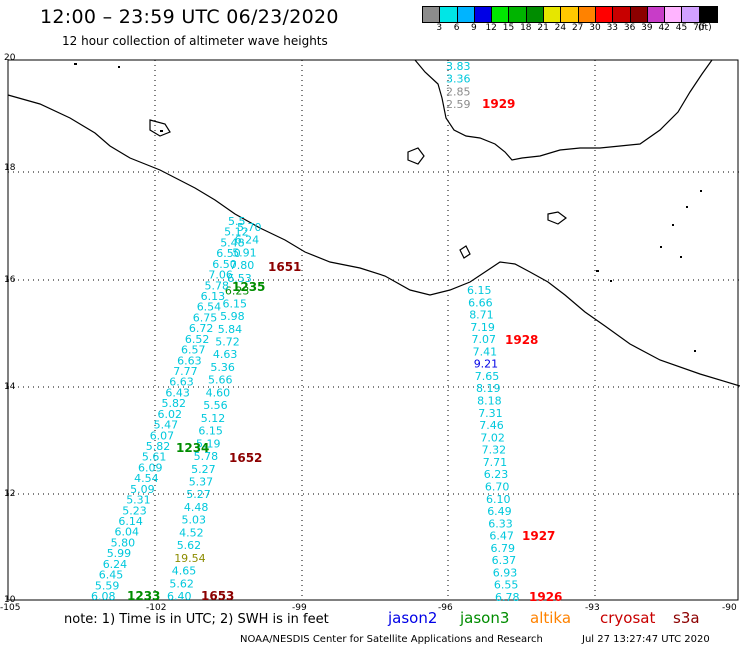  I want to click on y-axis-ticks: 20 18 16 14 12 10, so click(10, 329).